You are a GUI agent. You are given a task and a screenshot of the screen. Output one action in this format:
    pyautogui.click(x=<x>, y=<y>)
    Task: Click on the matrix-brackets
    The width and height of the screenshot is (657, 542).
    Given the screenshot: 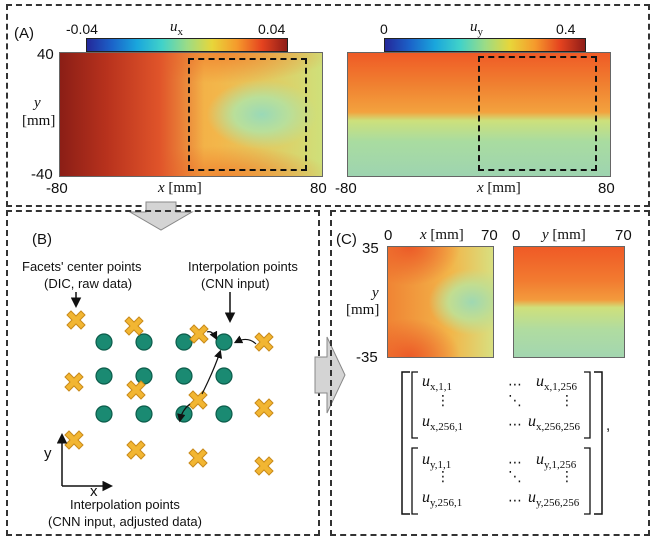 What is the action you would take?
    pyautogui.click(x=502, y=443)
    